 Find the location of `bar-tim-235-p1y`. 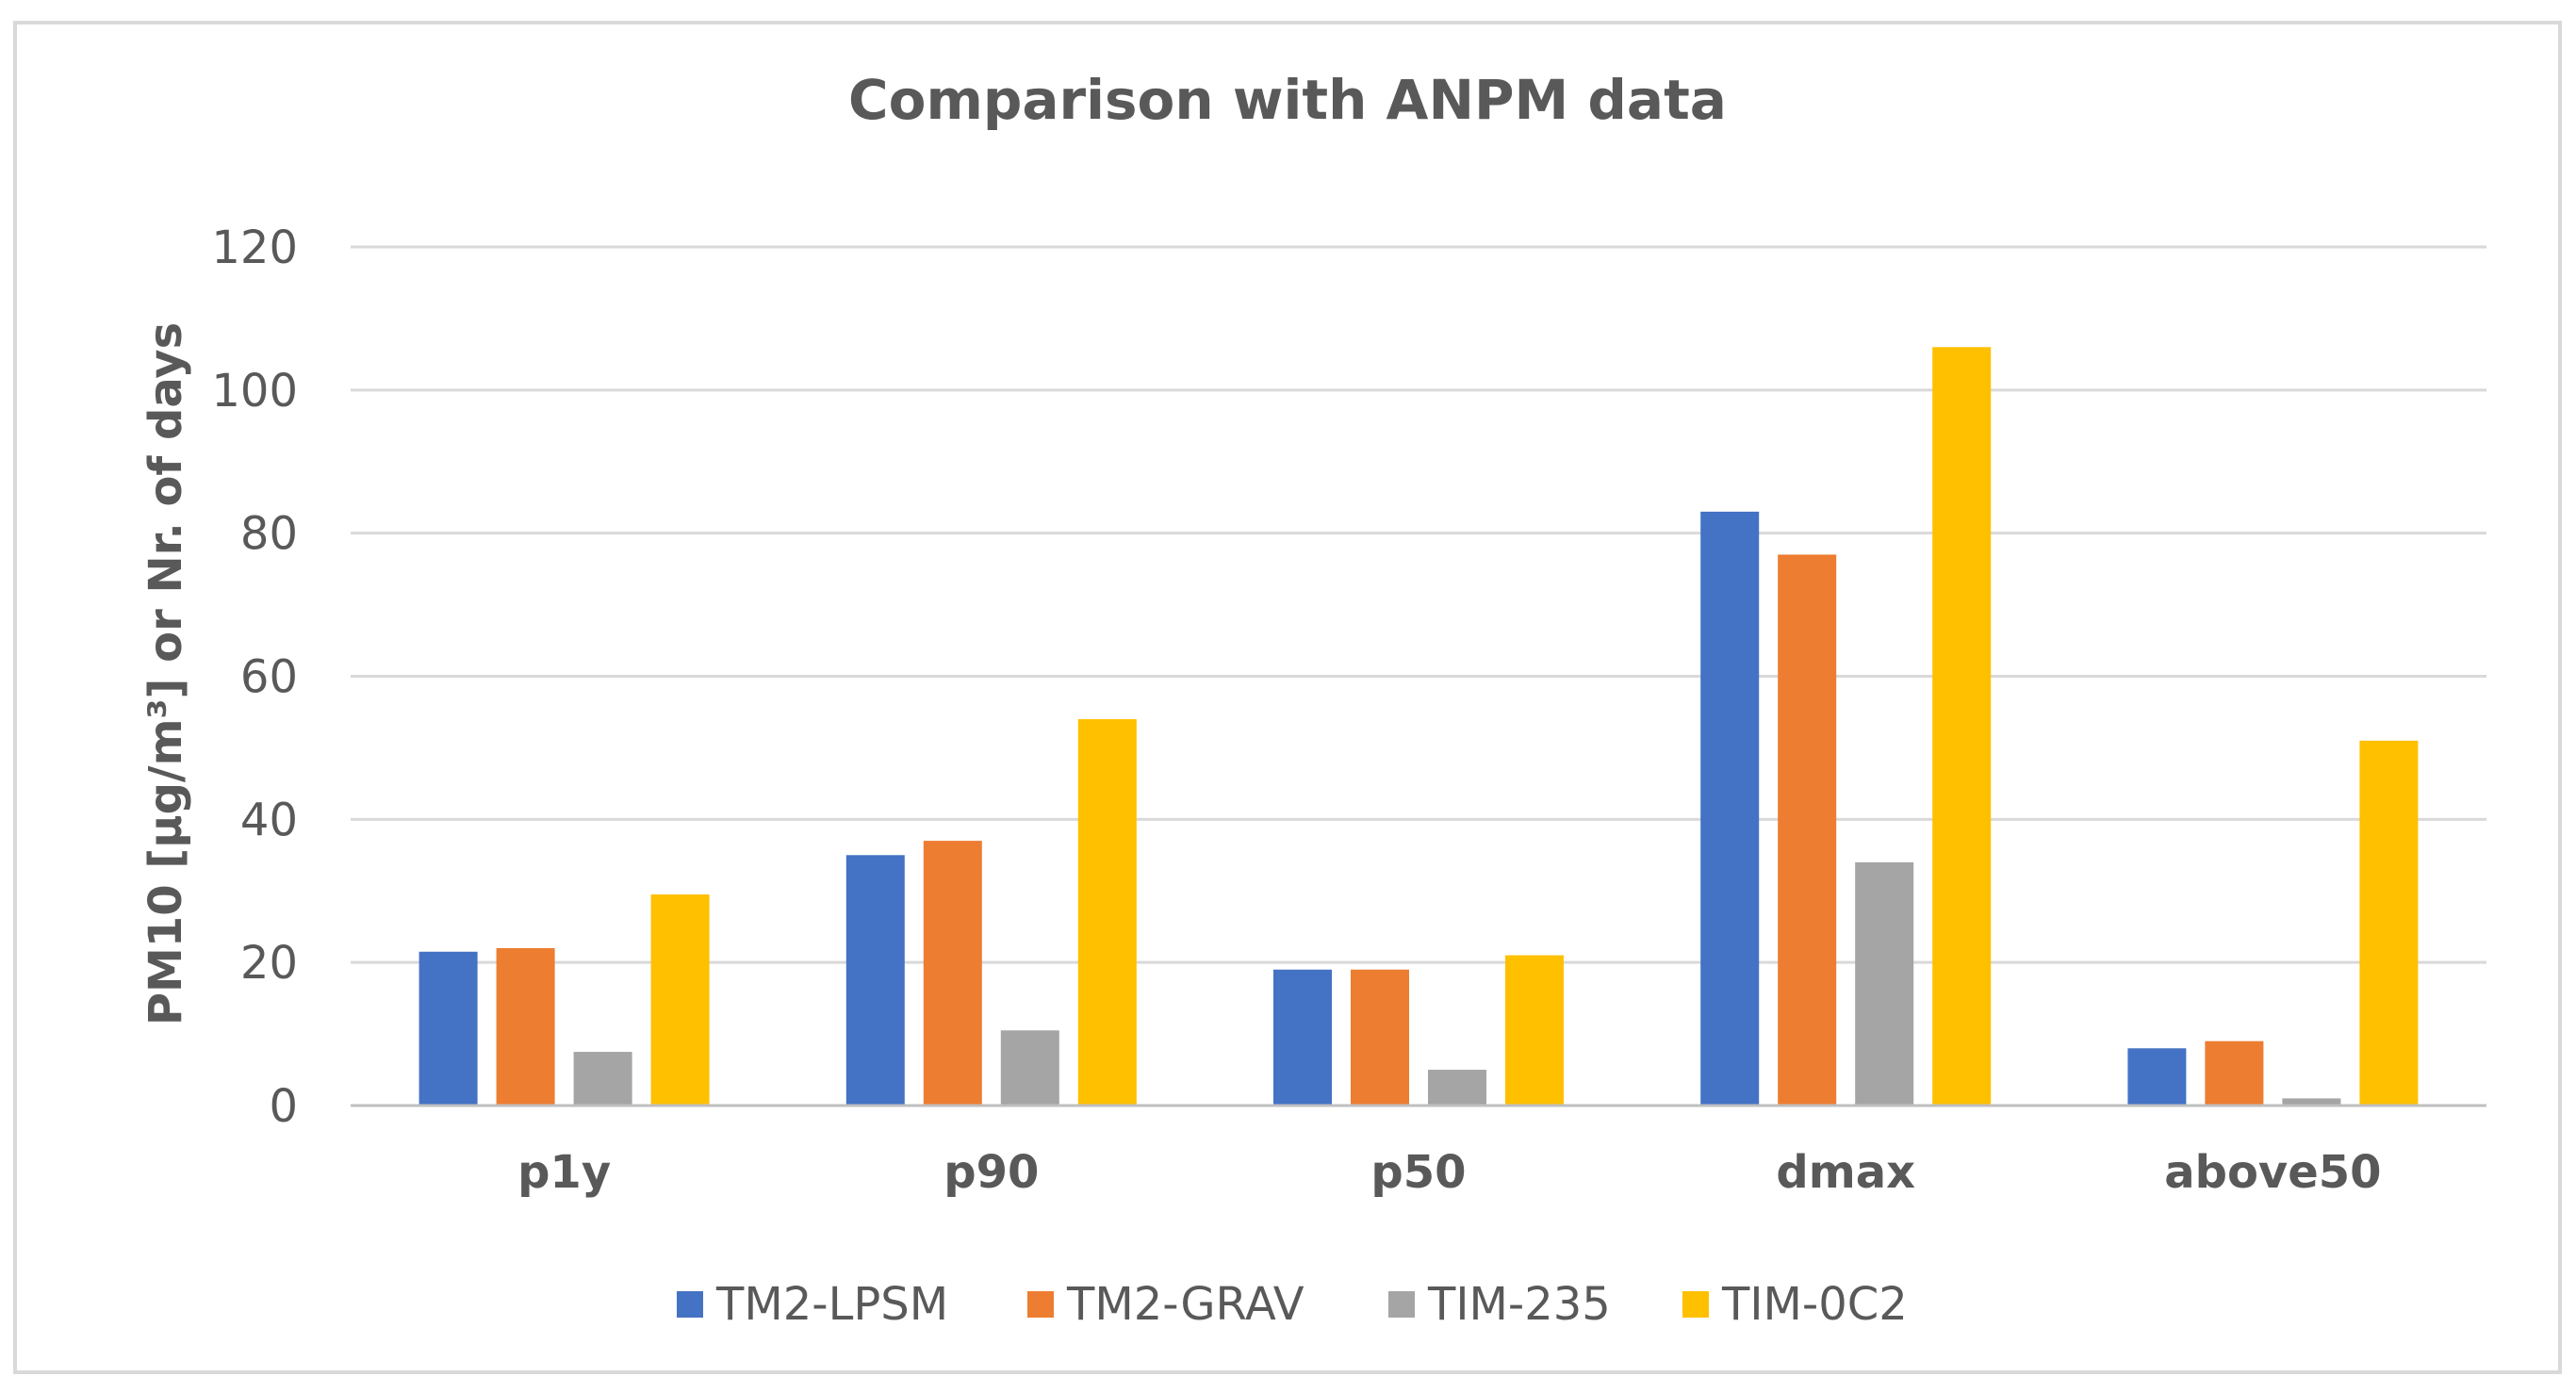

bar-tim-235-p1y is located at coordinates (602, 1079).